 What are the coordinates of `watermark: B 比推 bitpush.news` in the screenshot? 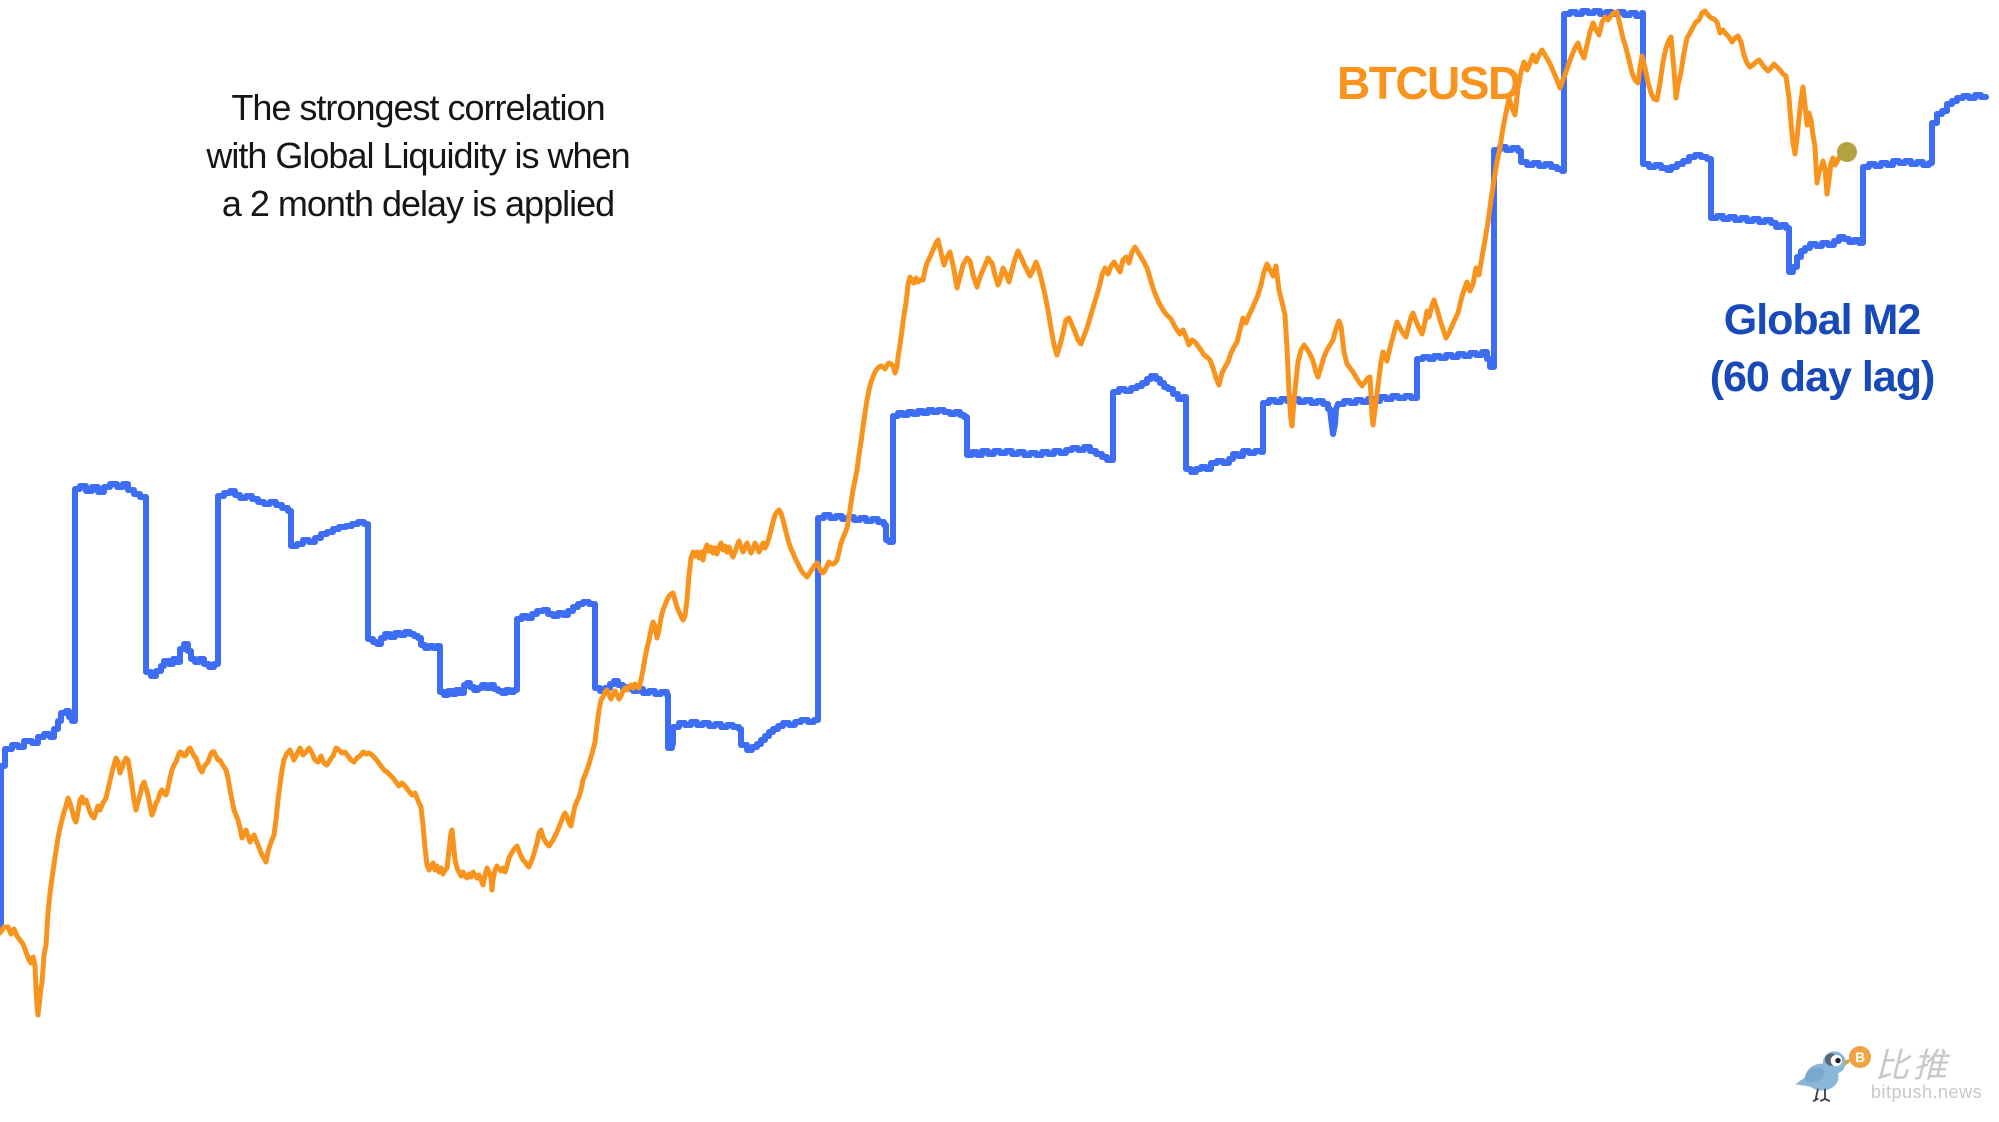 It's located at (1893, 1073).